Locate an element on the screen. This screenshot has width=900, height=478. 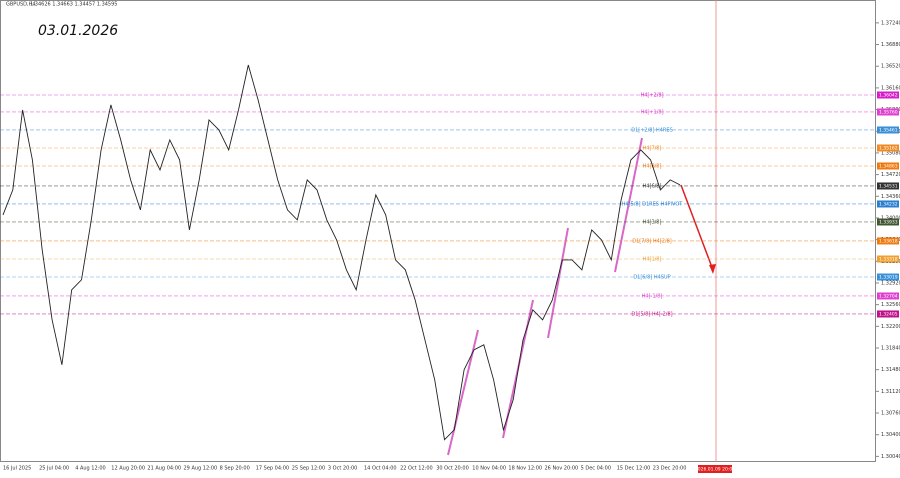
level-price: 1.32405 is located at coordinates (888, 314).